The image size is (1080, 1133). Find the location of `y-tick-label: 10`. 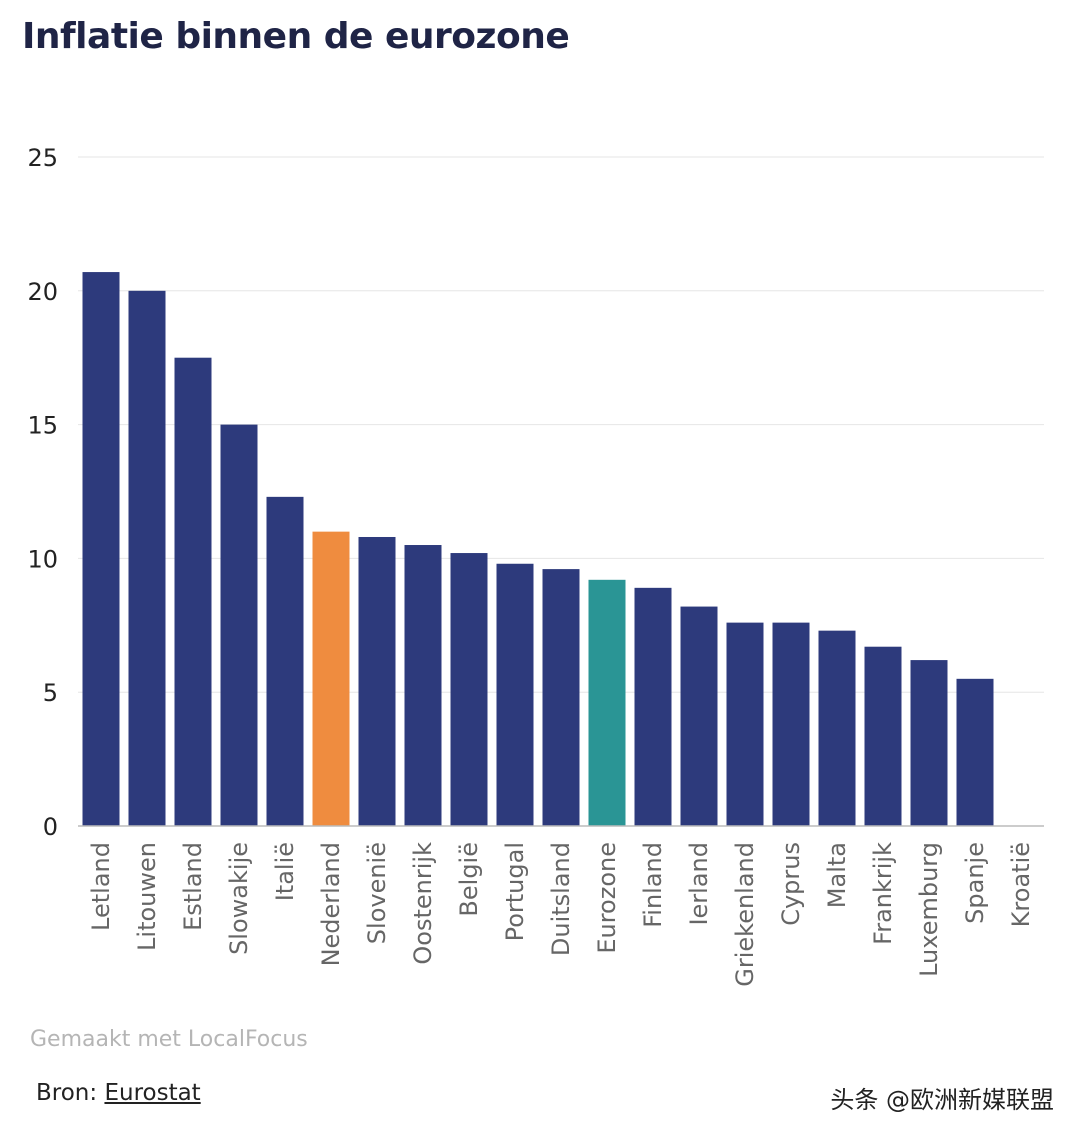

y-tick-label: 10 is located at coordinates (42, 559).